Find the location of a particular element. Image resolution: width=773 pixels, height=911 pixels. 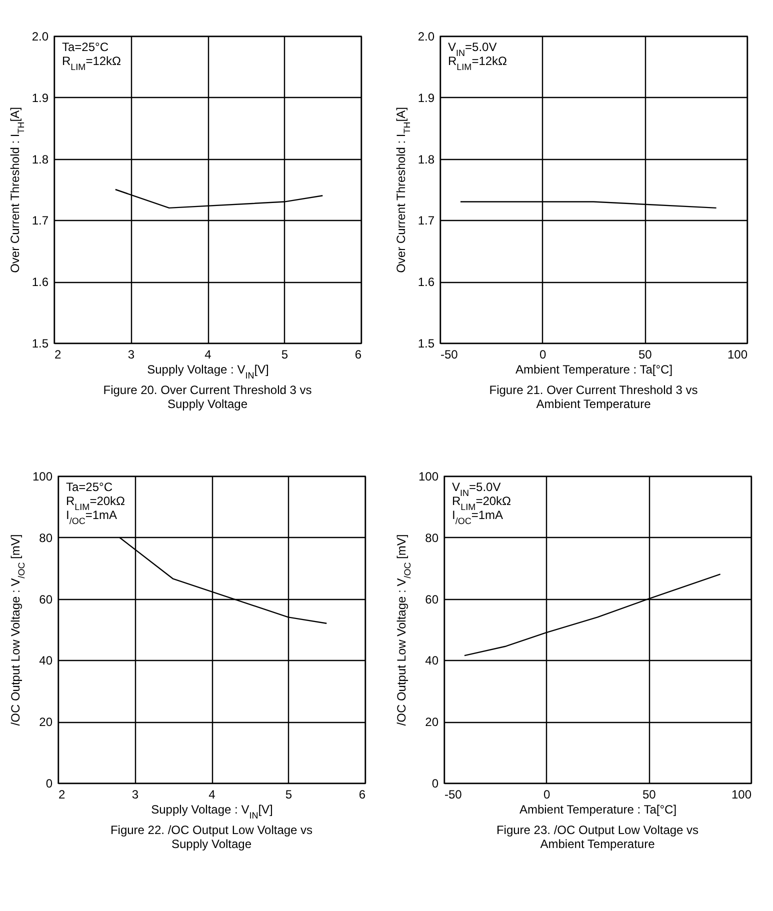

text: Figure 23. /OC Output Low Voltage vs Ambient Temperature is located at coordinates (597, 837).